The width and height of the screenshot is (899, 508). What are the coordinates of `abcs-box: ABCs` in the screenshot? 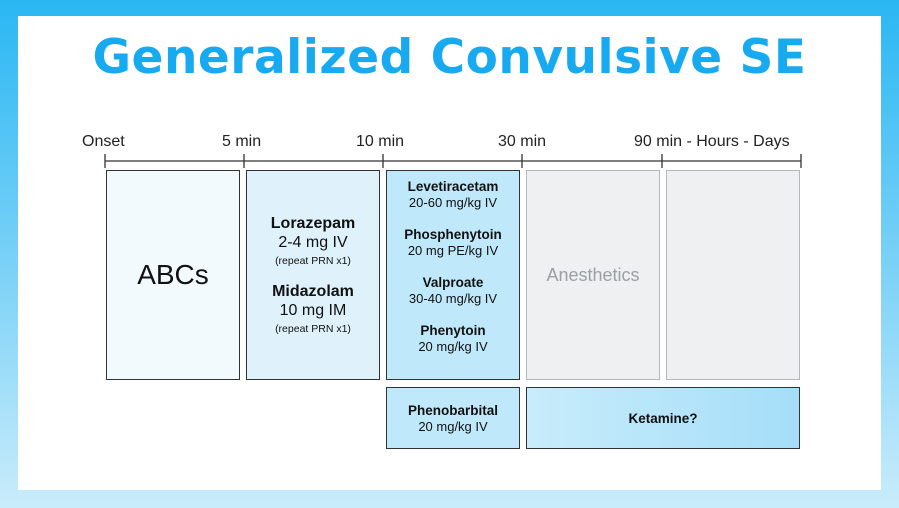 It's located at (173, 275).